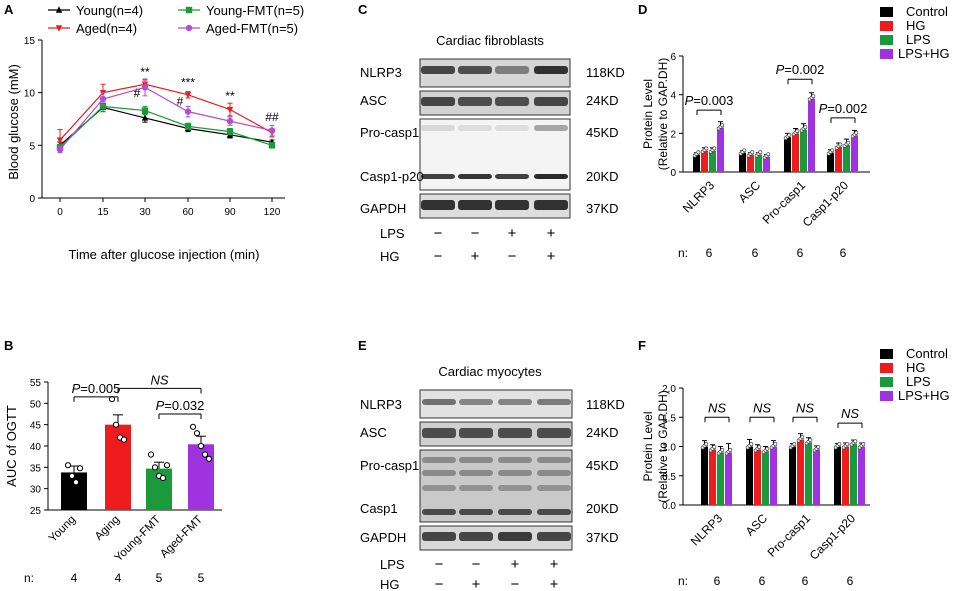 Image resolution: width=980 pixels, height=591 pixels. What do you see at coordinates (663, 114) in the screenshot?
I see `y-axis-label-2: (Relative to GAP.DH)` at bounding box center [663, 114].